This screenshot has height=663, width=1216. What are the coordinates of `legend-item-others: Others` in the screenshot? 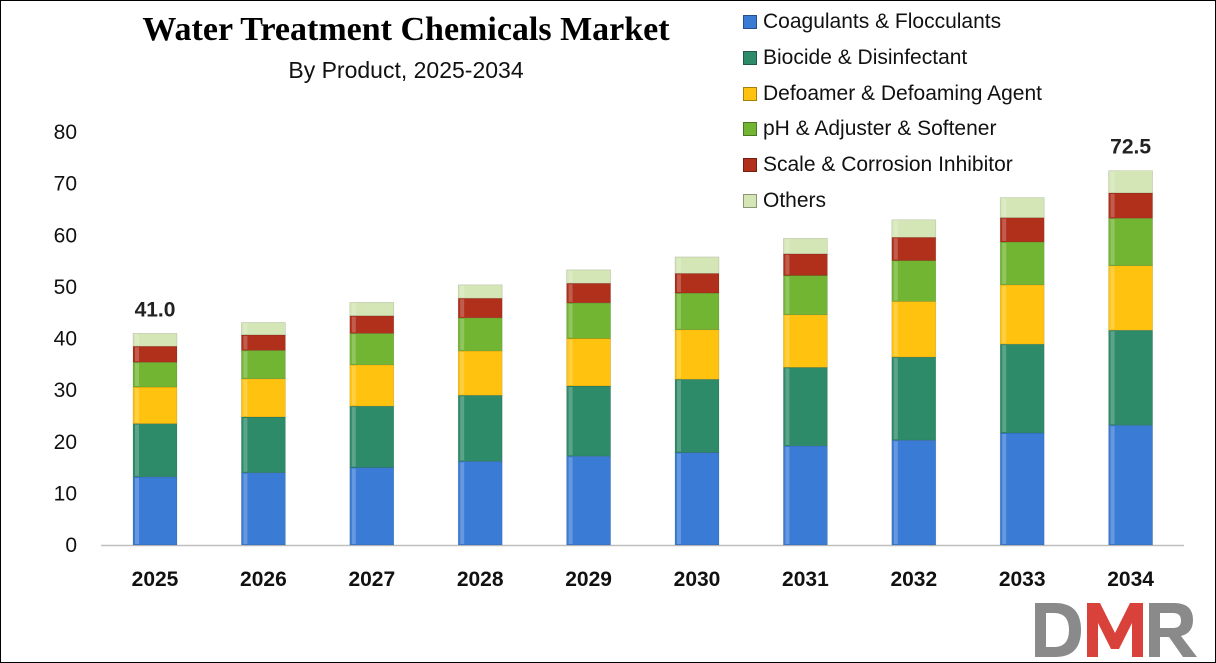 It's located at (892, 205).